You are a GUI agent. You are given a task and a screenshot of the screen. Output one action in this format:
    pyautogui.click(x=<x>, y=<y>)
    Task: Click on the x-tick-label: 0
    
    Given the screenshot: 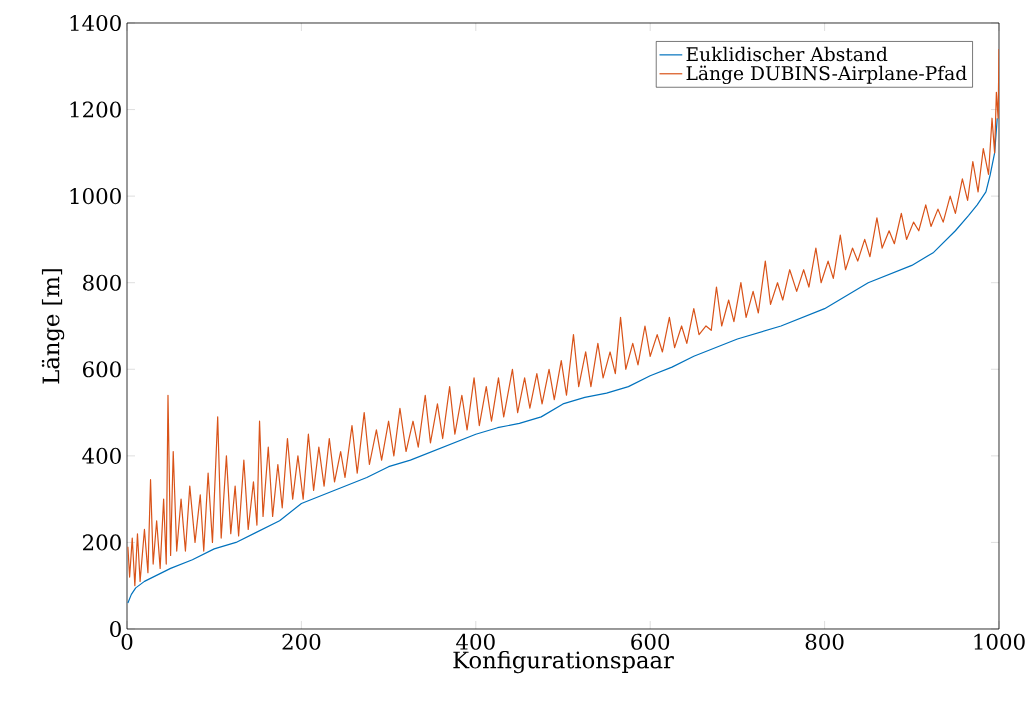 What is the action you would take?
    pyautogui.click(x=127, y=641)
    